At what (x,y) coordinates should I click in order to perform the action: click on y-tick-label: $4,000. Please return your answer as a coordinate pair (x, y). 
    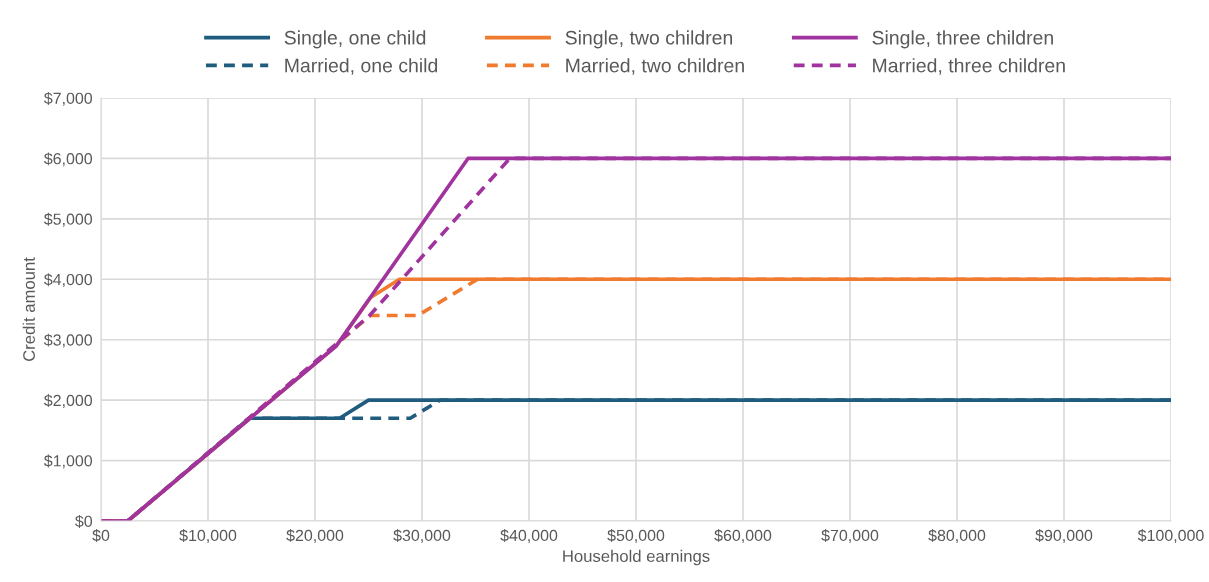
    Looking at the image, I should click on (68, 280).